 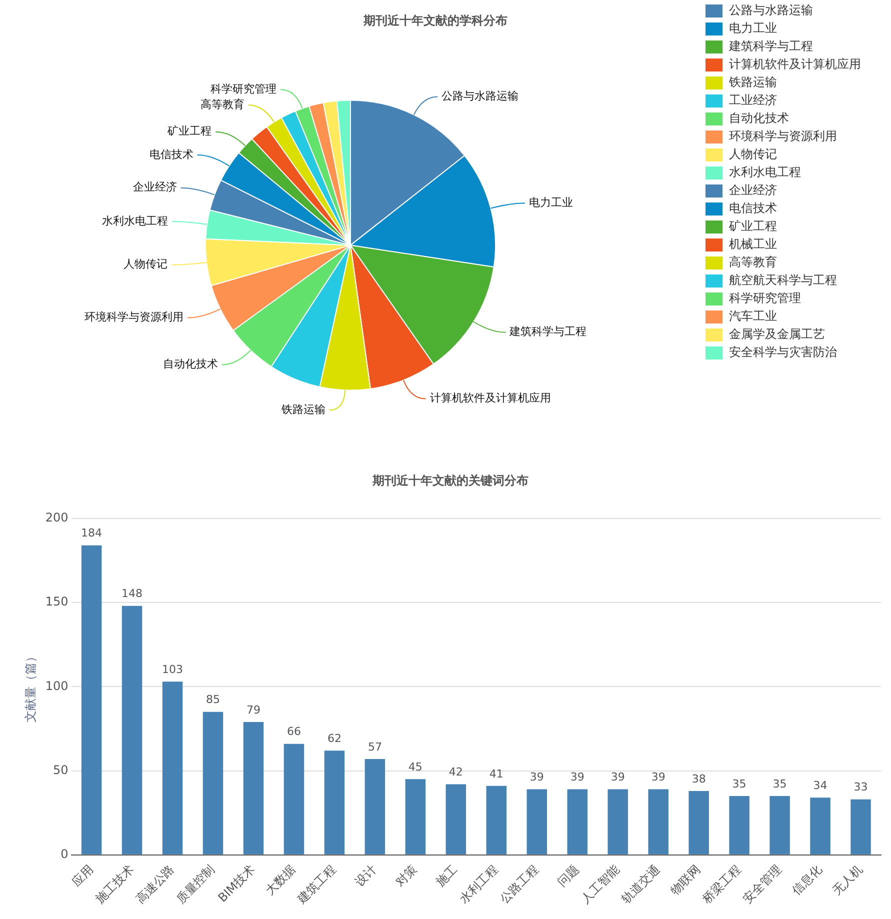 I want to click on x-tick-label: 大数据, so click(x=280, y=880).